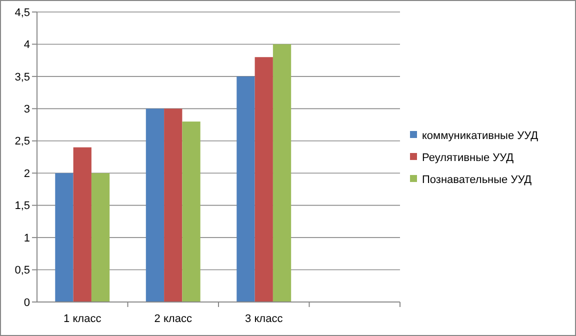 This screenshot has height=336, width=576. Describe the element at coordinates (27, 174) in the screenshot. I see `y-tick-label: 2` at that location.